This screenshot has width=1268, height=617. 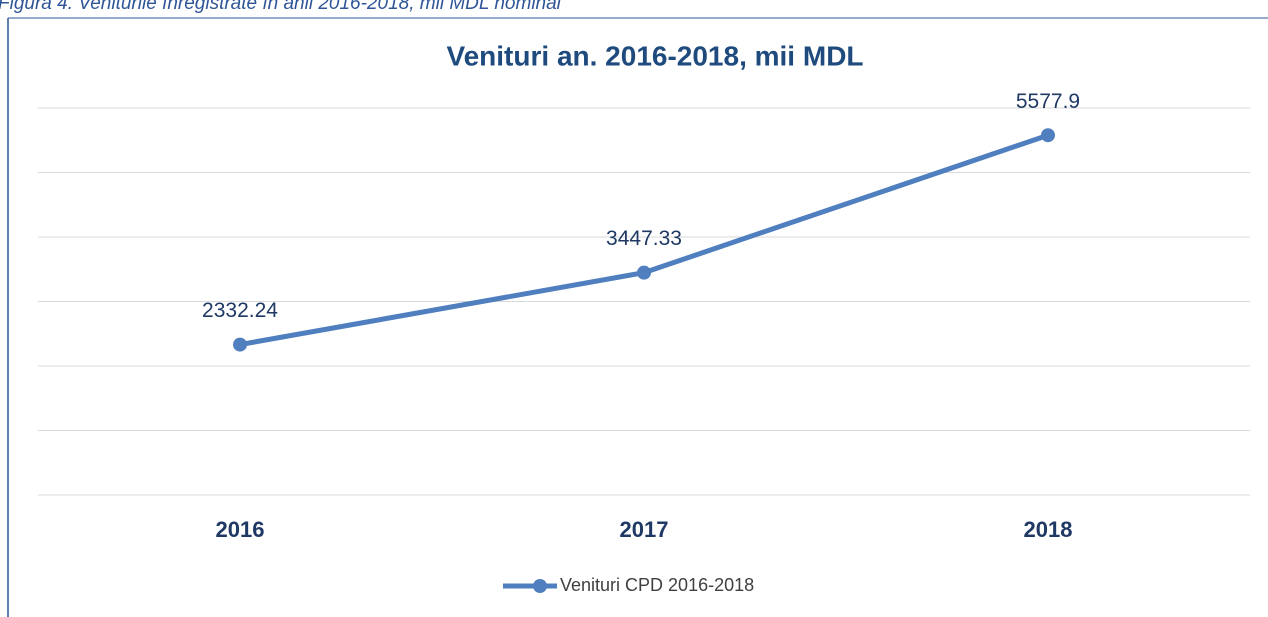 I want to click on data-label: 3447.33, so click(x=644, y=238).